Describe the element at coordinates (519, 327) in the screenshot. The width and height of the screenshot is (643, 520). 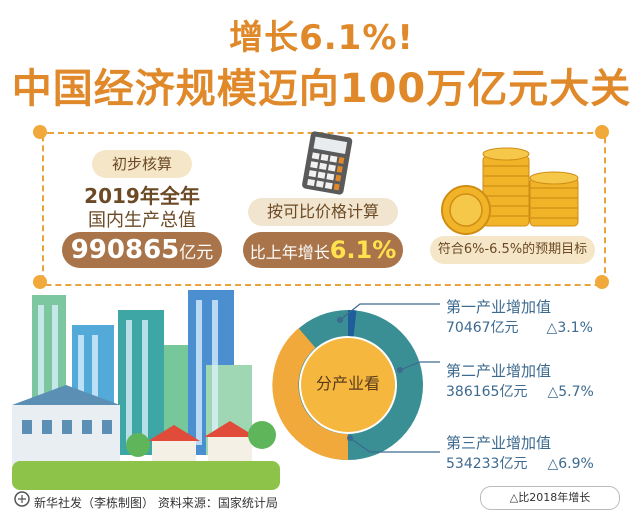
I see `industry-value-row: 70467亿元 △3.1%` at that location.